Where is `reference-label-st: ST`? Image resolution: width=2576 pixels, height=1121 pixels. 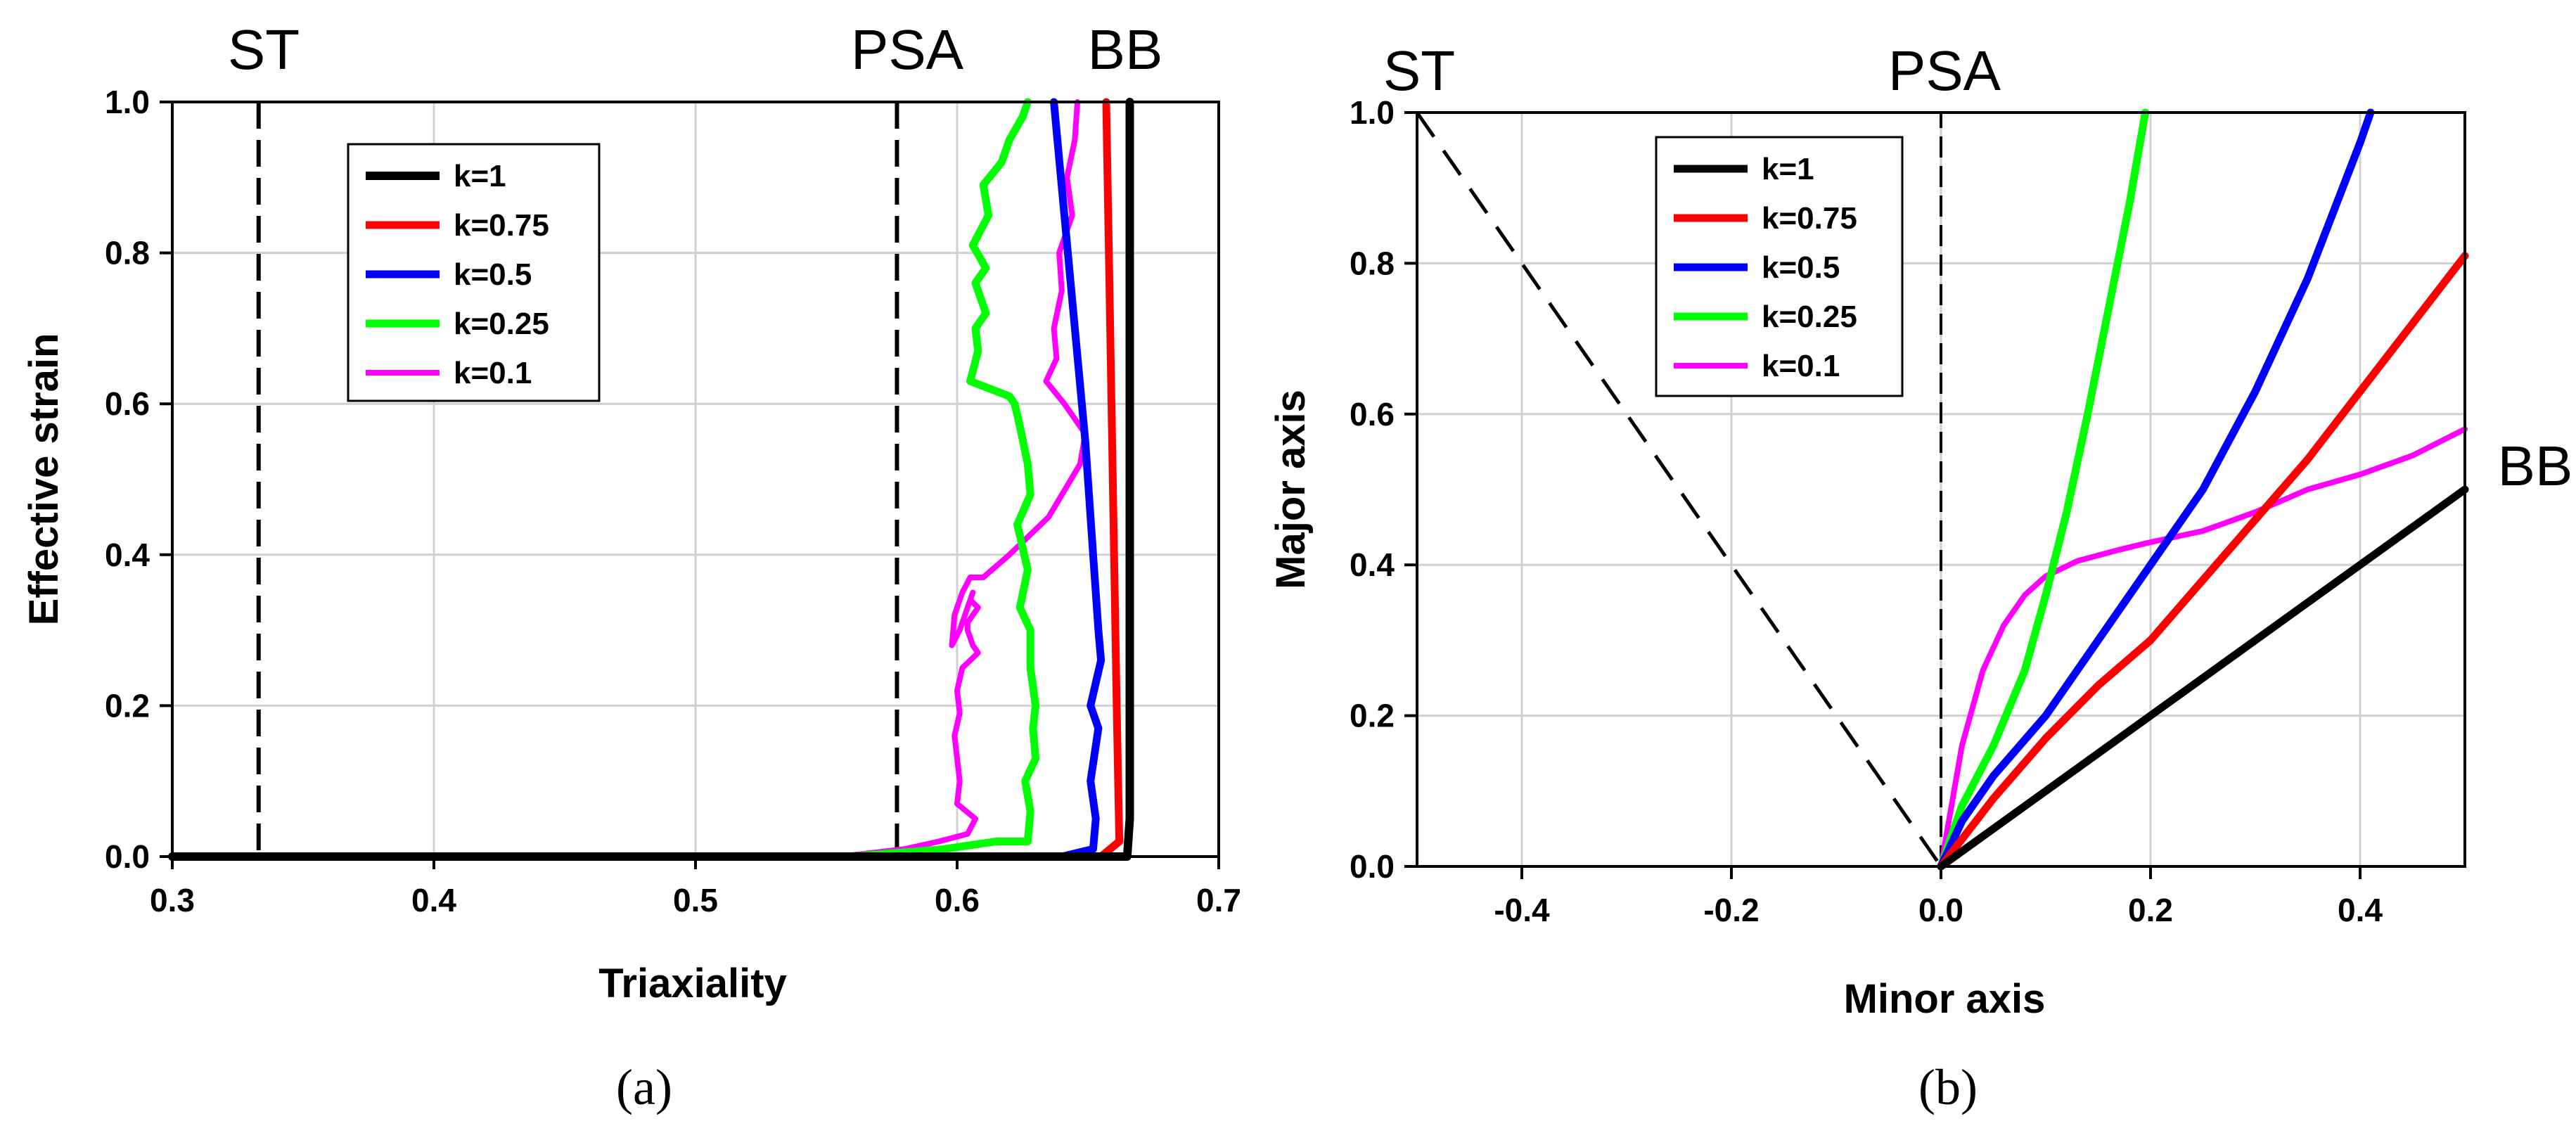 reference-label-st: ST is located at coordinates (264, 49).